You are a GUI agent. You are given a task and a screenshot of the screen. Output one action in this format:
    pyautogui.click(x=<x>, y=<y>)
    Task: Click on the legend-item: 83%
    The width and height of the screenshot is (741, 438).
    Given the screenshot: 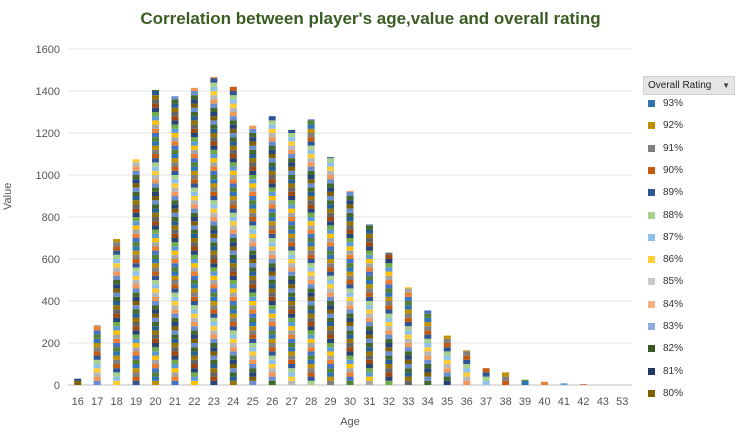 What is the action you would take?
    pyautogui.click(x=665, y=326)
    